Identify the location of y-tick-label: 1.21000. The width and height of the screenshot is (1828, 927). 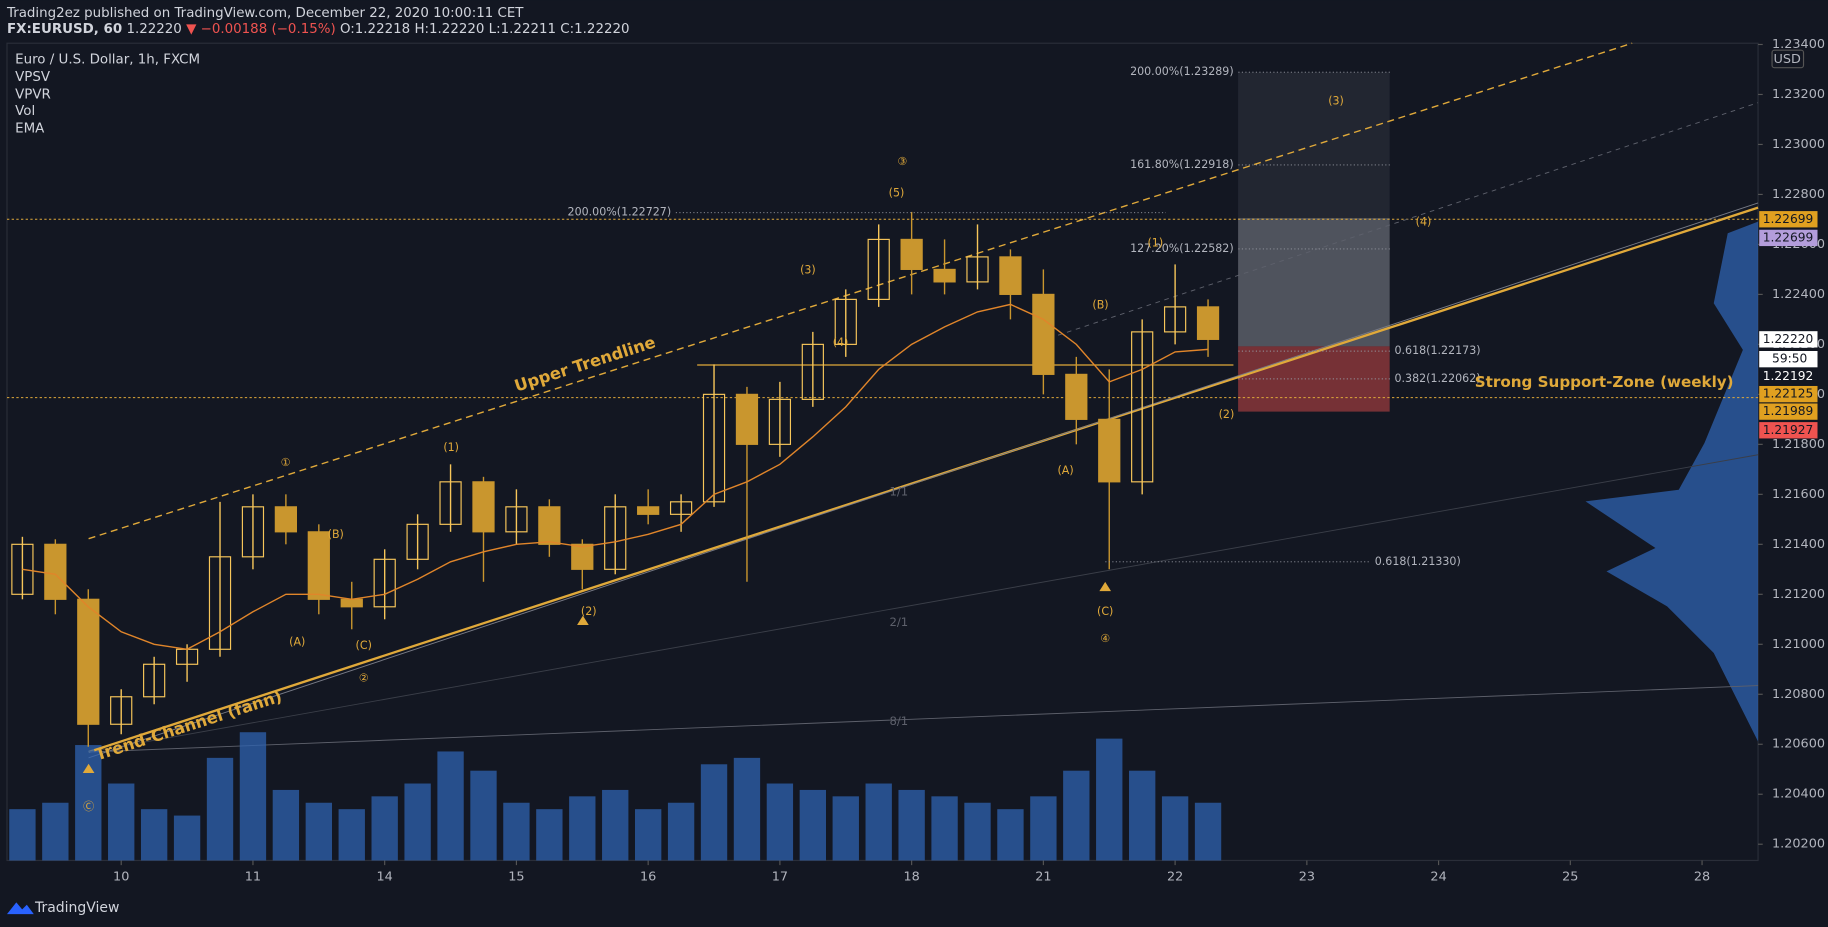
(1798, 644).